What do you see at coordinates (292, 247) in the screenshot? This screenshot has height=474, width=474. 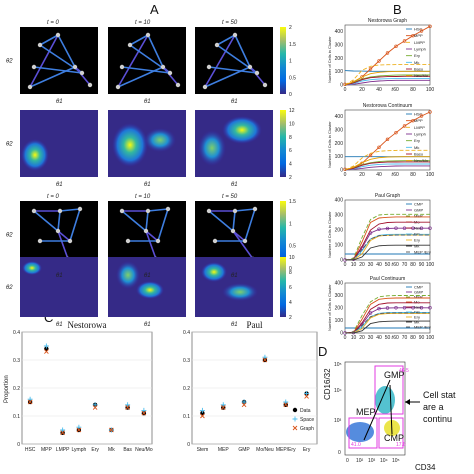 I see `colorbar-tick: 0.5` at bounding box center [292, 247].